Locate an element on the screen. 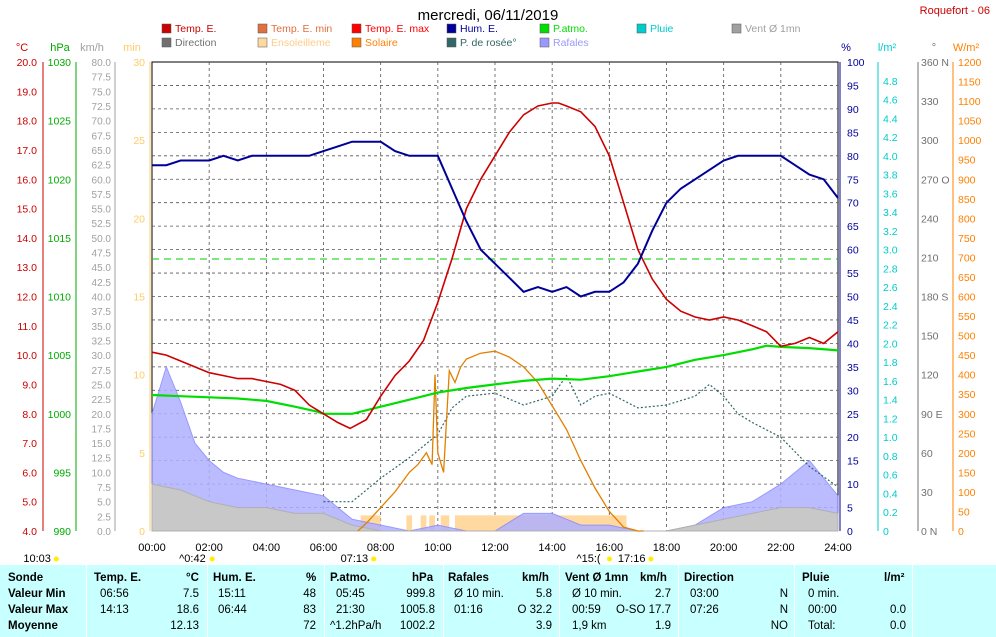  pressure-axis-tick: 1030 is located at coordinates (60, 63).